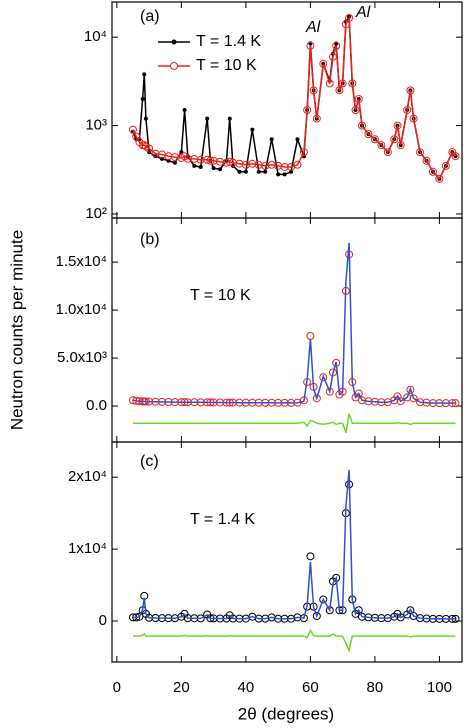  Describe the element at coordinates (96, 125) in the screenshot. I see `y-tick-label: 10³` at that location.